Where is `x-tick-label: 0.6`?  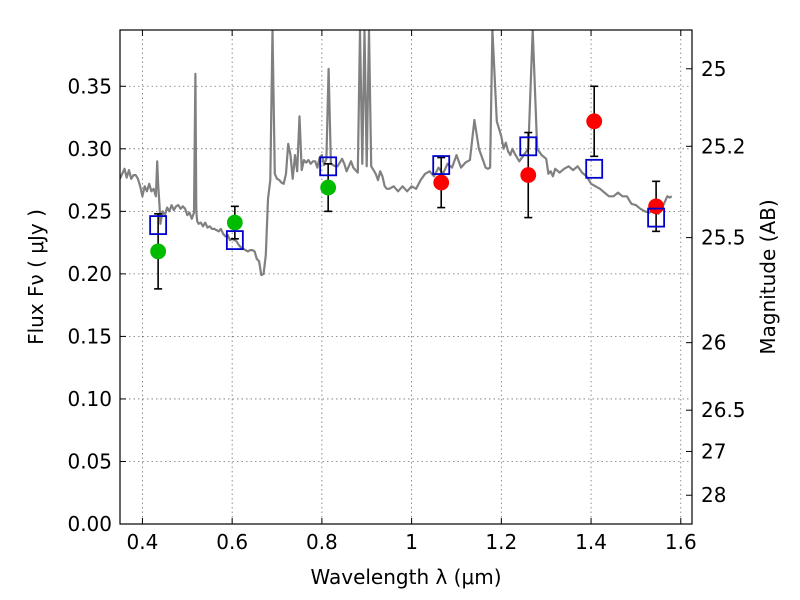
x-tick-label: 0.6 is located at coordinates (232, 542).